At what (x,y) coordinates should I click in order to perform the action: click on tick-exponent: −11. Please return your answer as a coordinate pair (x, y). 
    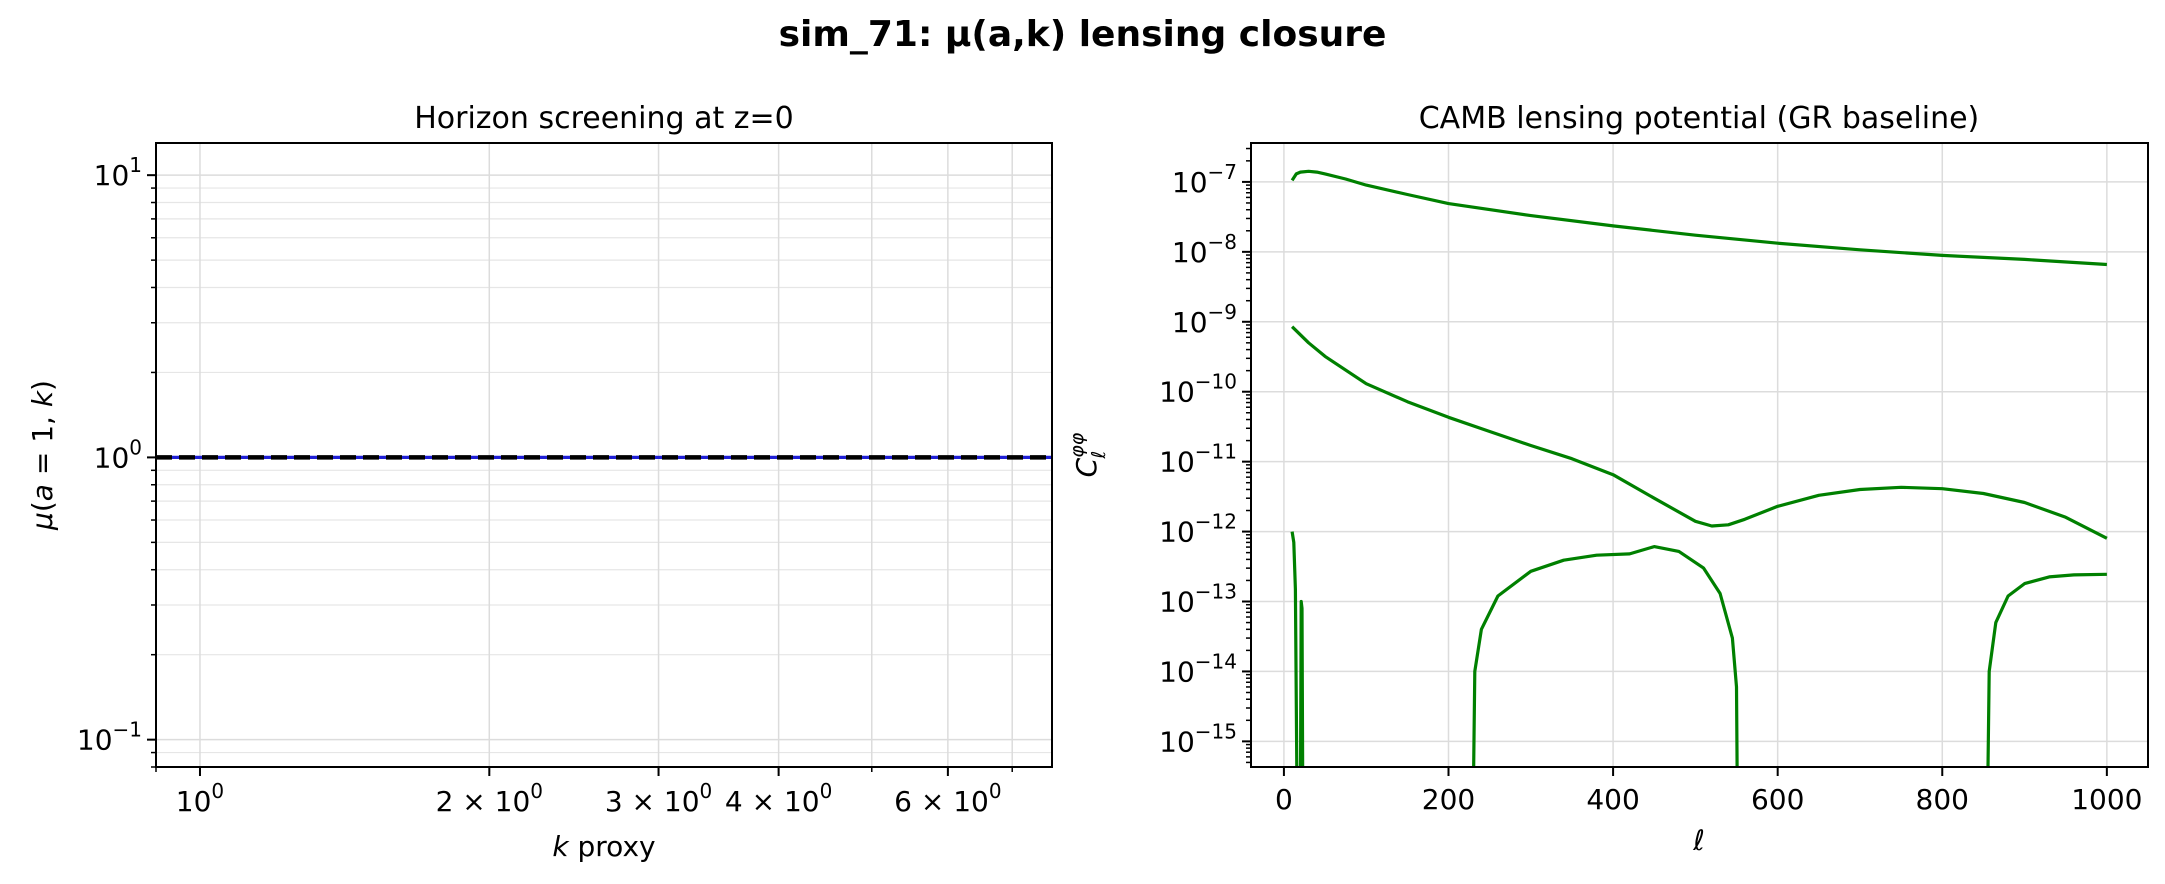
    Looking at the image, I should click on (1216, 452).